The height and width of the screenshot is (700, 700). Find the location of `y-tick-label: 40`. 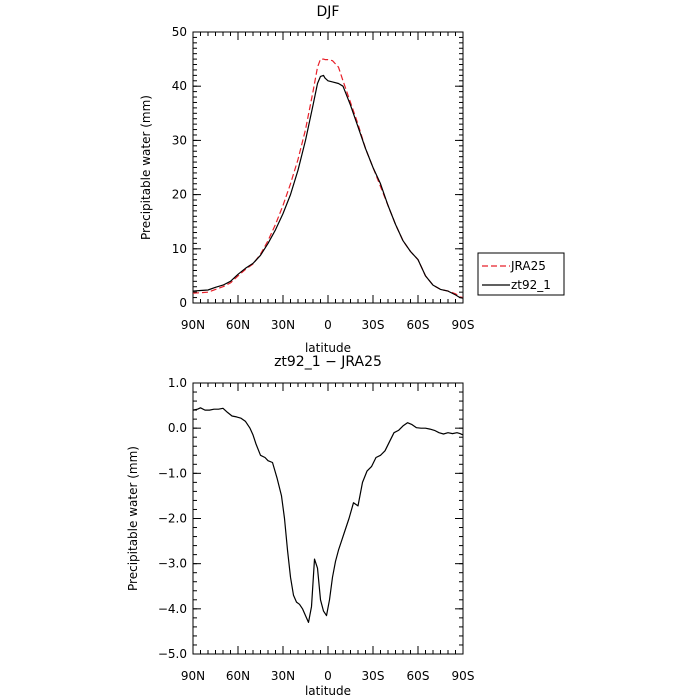

y-tick-label: 40 is located at coordinates (179, 86).